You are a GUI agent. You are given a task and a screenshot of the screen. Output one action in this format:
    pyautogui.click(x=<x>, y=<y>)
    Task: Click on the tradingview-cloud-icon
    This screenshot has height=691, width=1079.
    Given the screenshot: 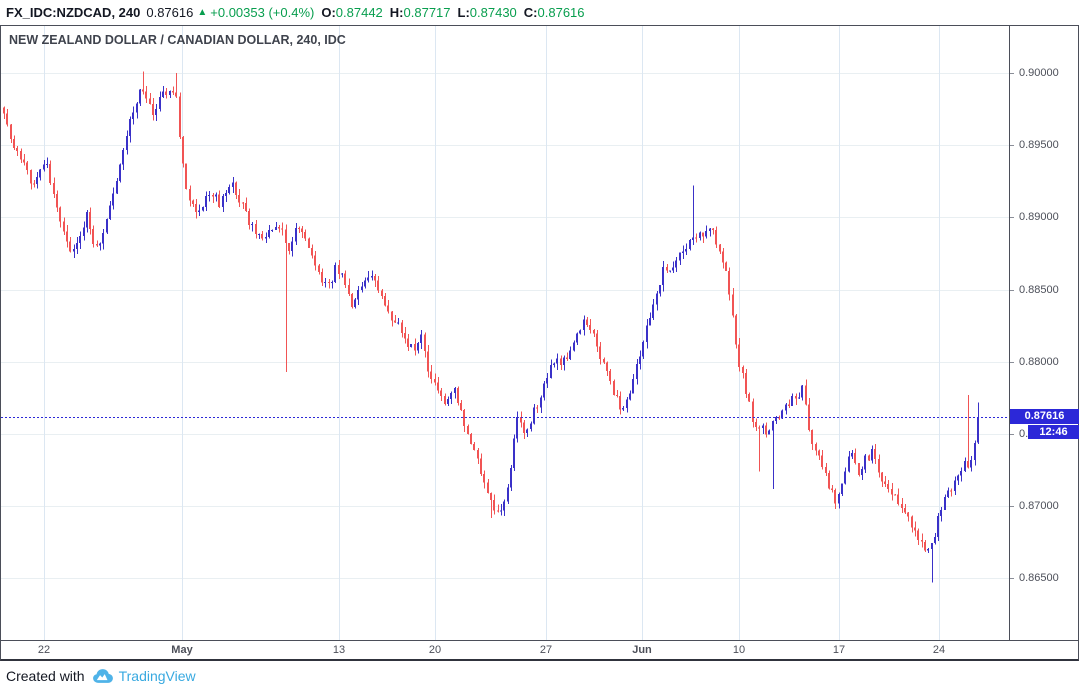 What is the action you would take?
    pyautogui.click(x=102, y=676)
    